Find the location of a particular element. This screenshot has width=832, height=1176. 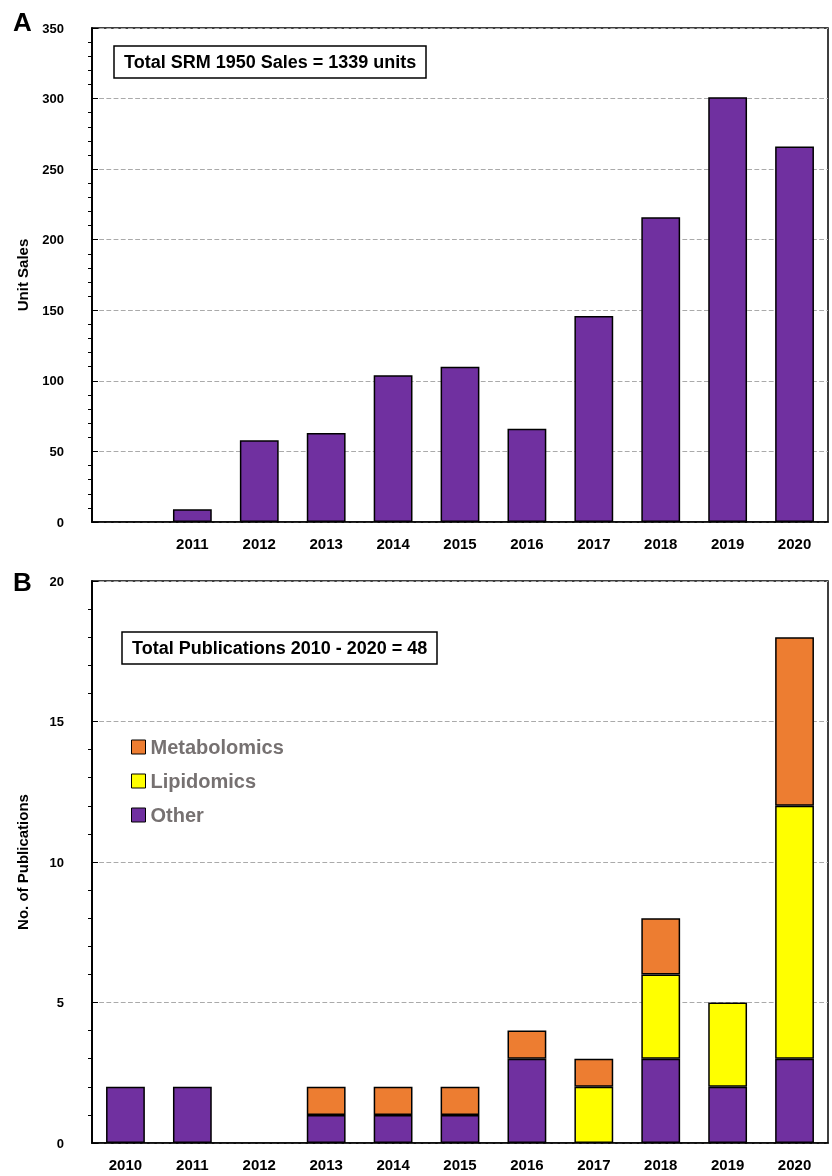

y-tick-label: 300 is located at coordinates (53, 99).